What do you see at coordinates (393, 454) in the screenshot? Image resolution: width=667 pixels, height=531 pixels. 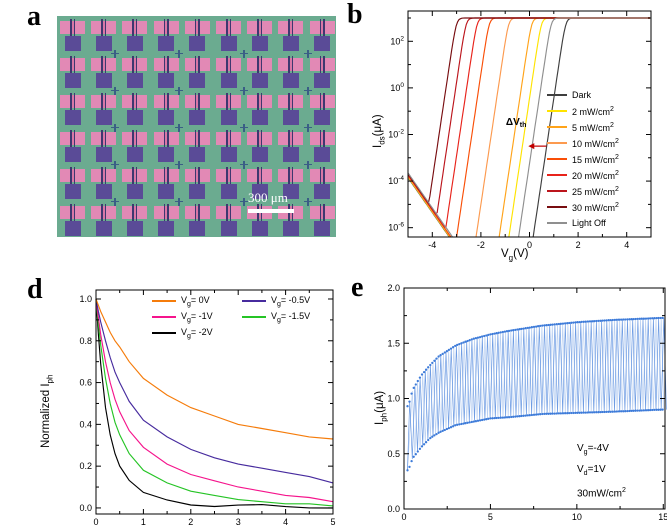 I see `svg-text: 0.5` at bounding box center [393, 454].